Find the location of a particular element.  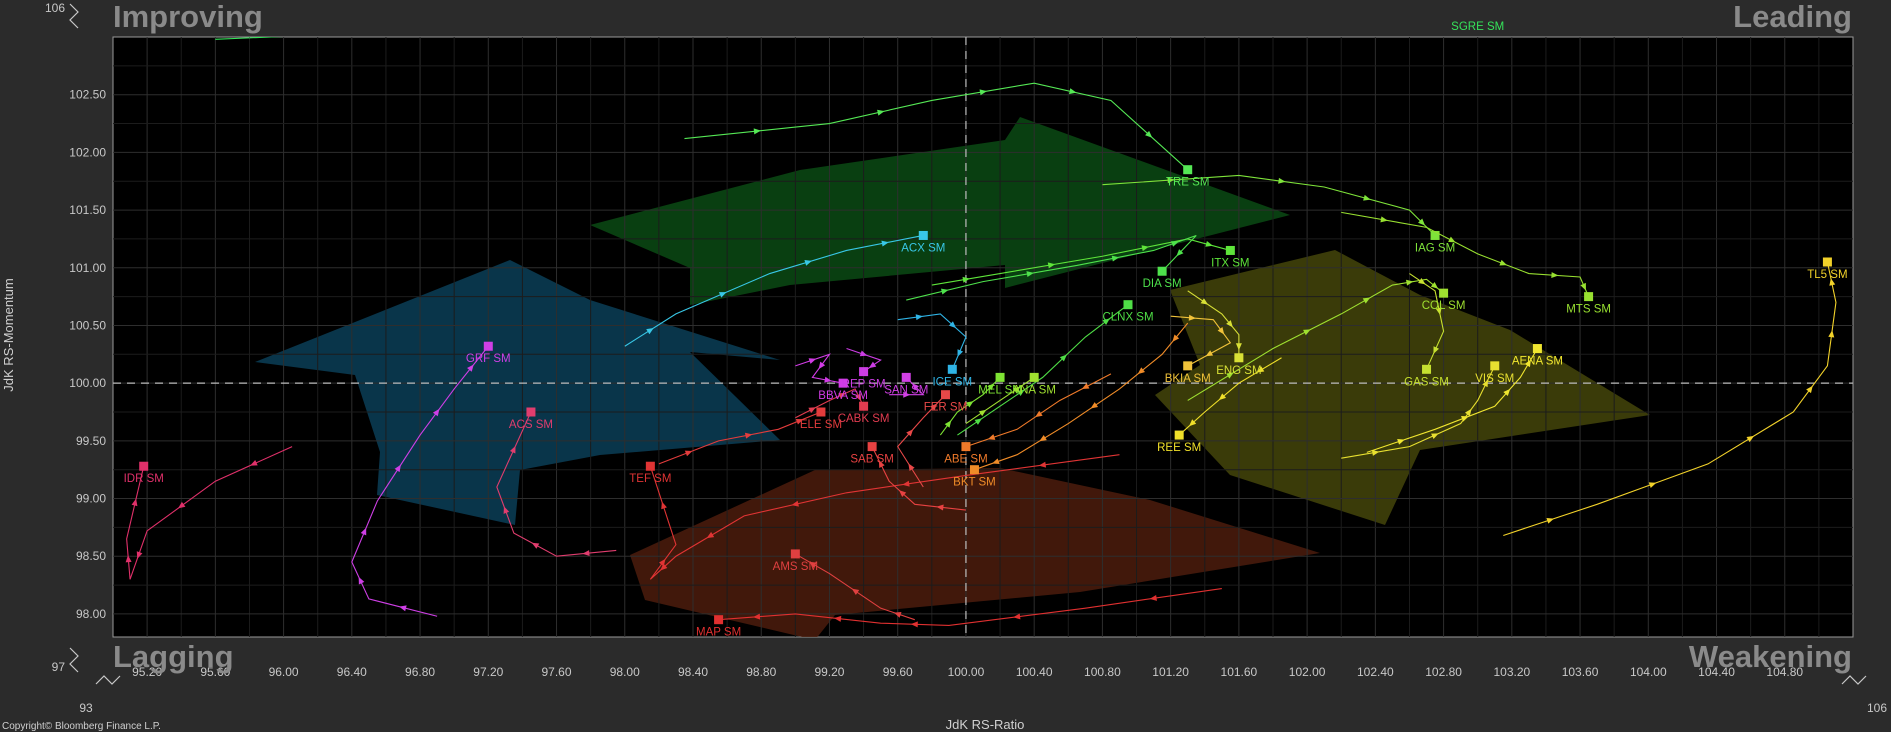

x-axis-break-left is located at coordinates (108, 680).